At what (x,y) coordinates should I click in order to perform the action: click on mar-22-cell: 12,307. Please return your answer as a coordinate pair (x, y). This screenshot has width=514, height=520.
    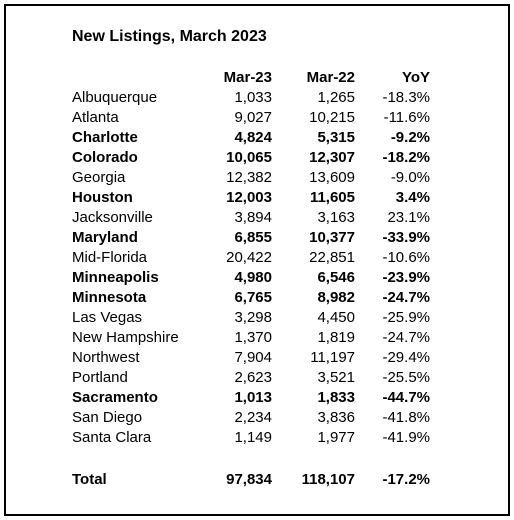
    Looking at the image, I should click on (332, 157).